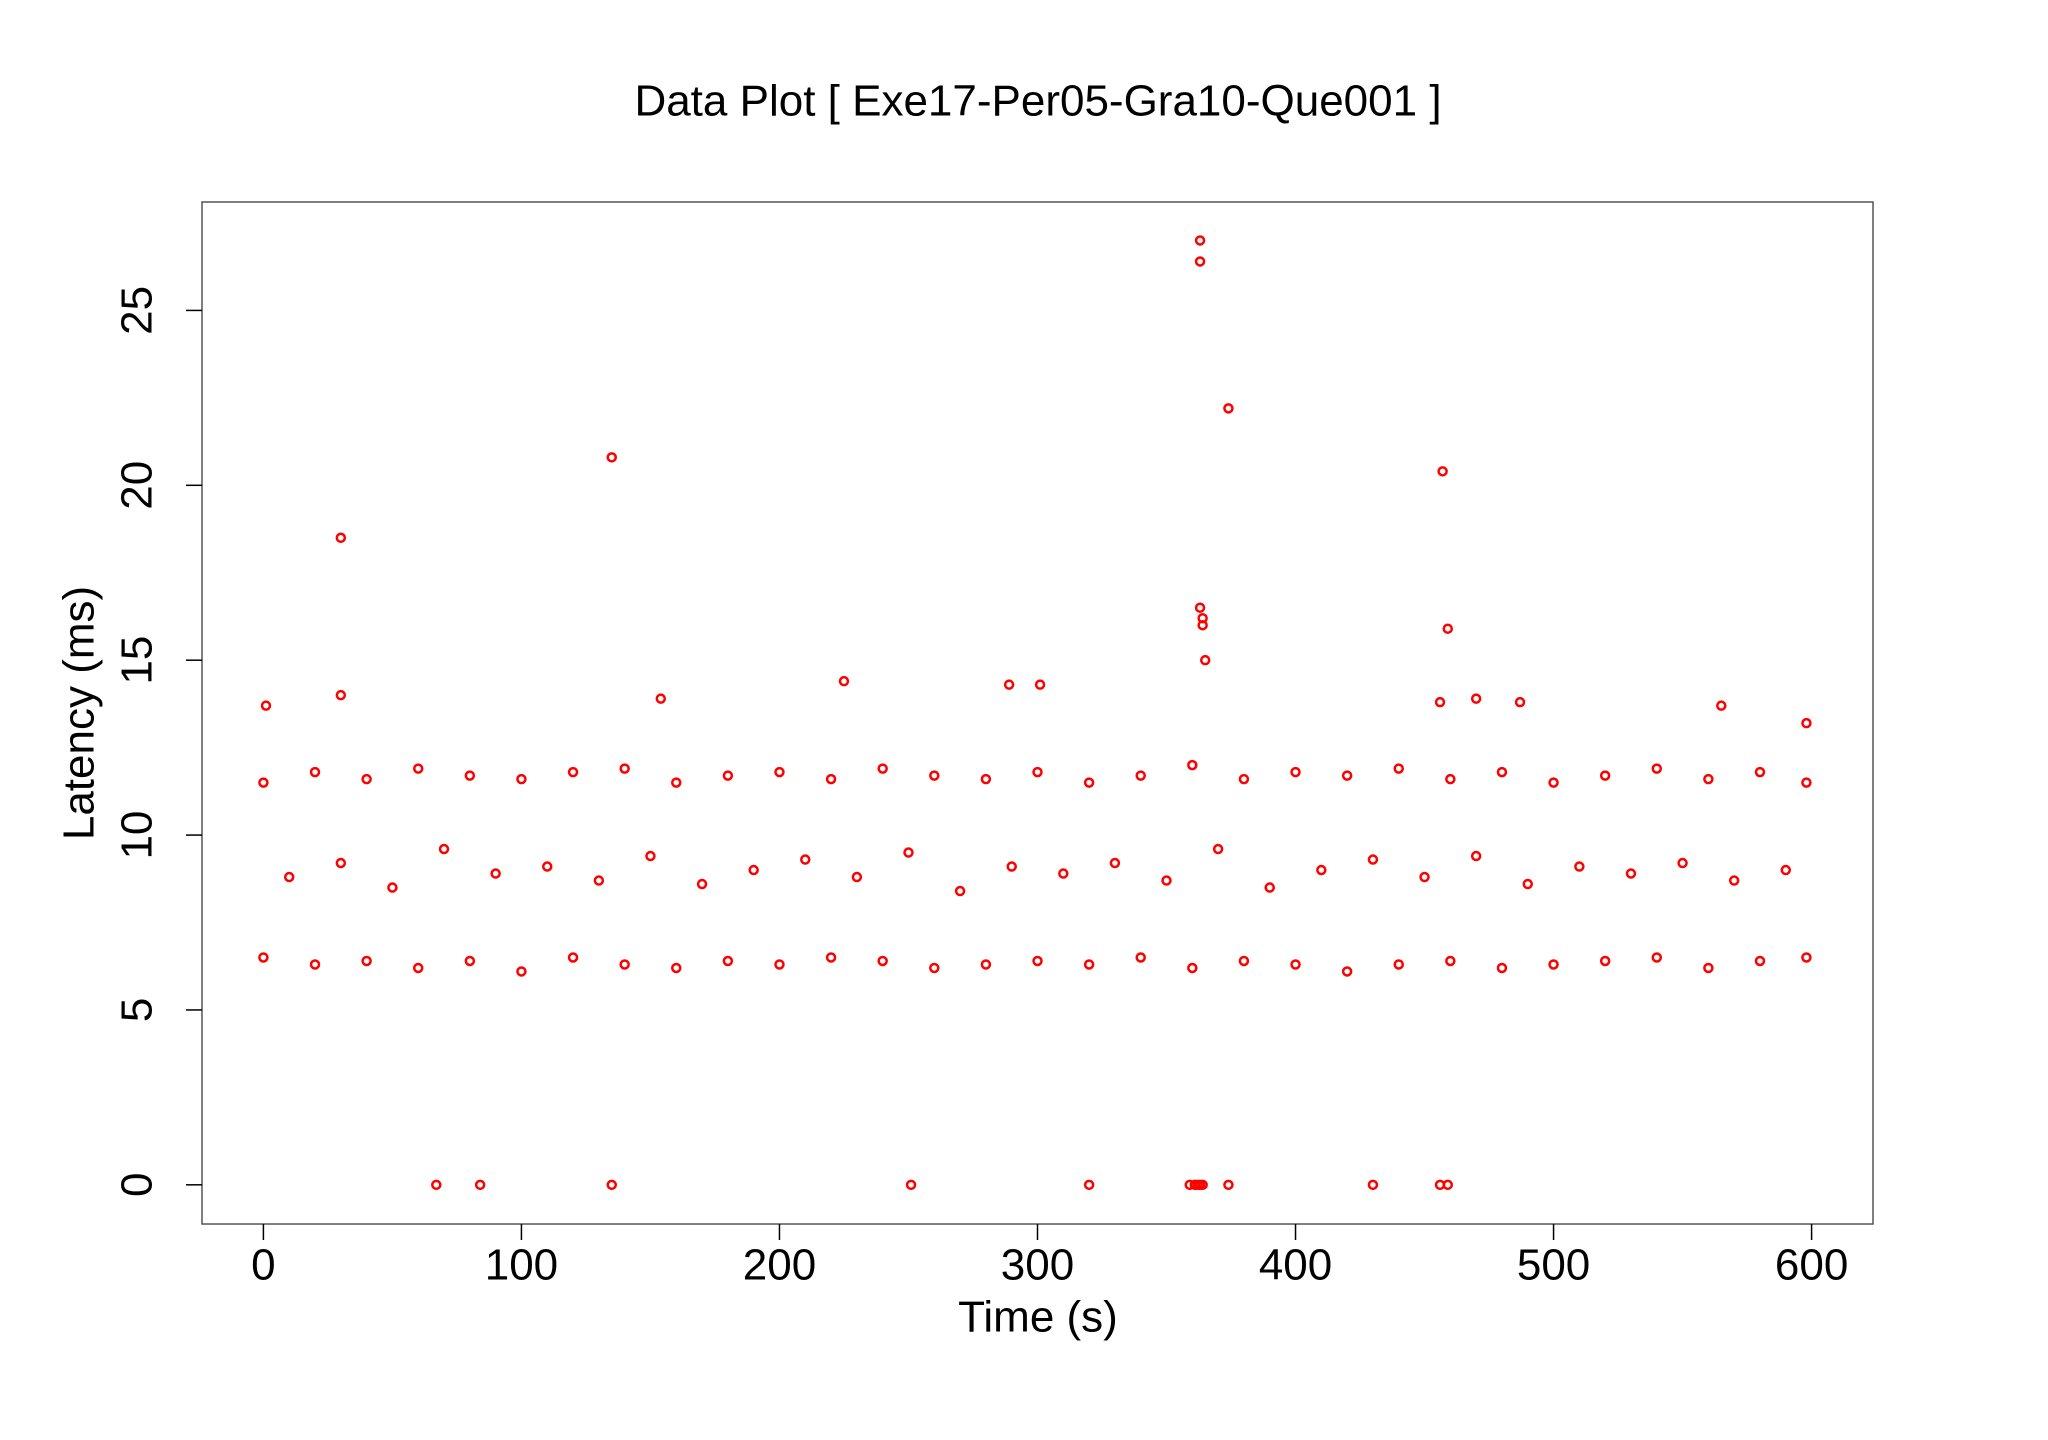 The image size is (2048, 1440). I want to click on y-tick-label: 0, so click(137, 1185).